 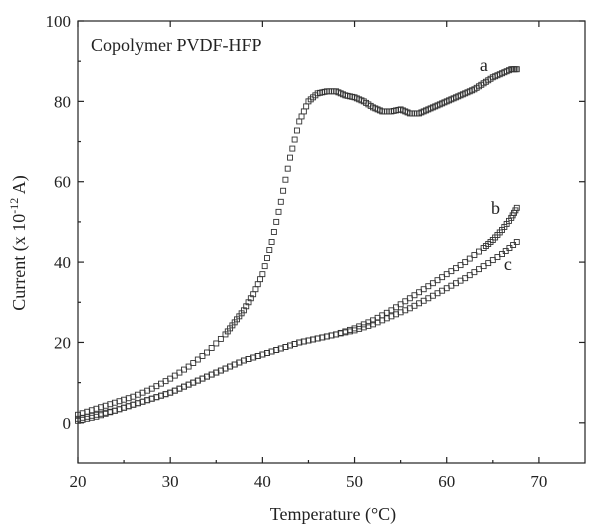 I want to click on x-tick-label: 50, so click(x=354, y=481).